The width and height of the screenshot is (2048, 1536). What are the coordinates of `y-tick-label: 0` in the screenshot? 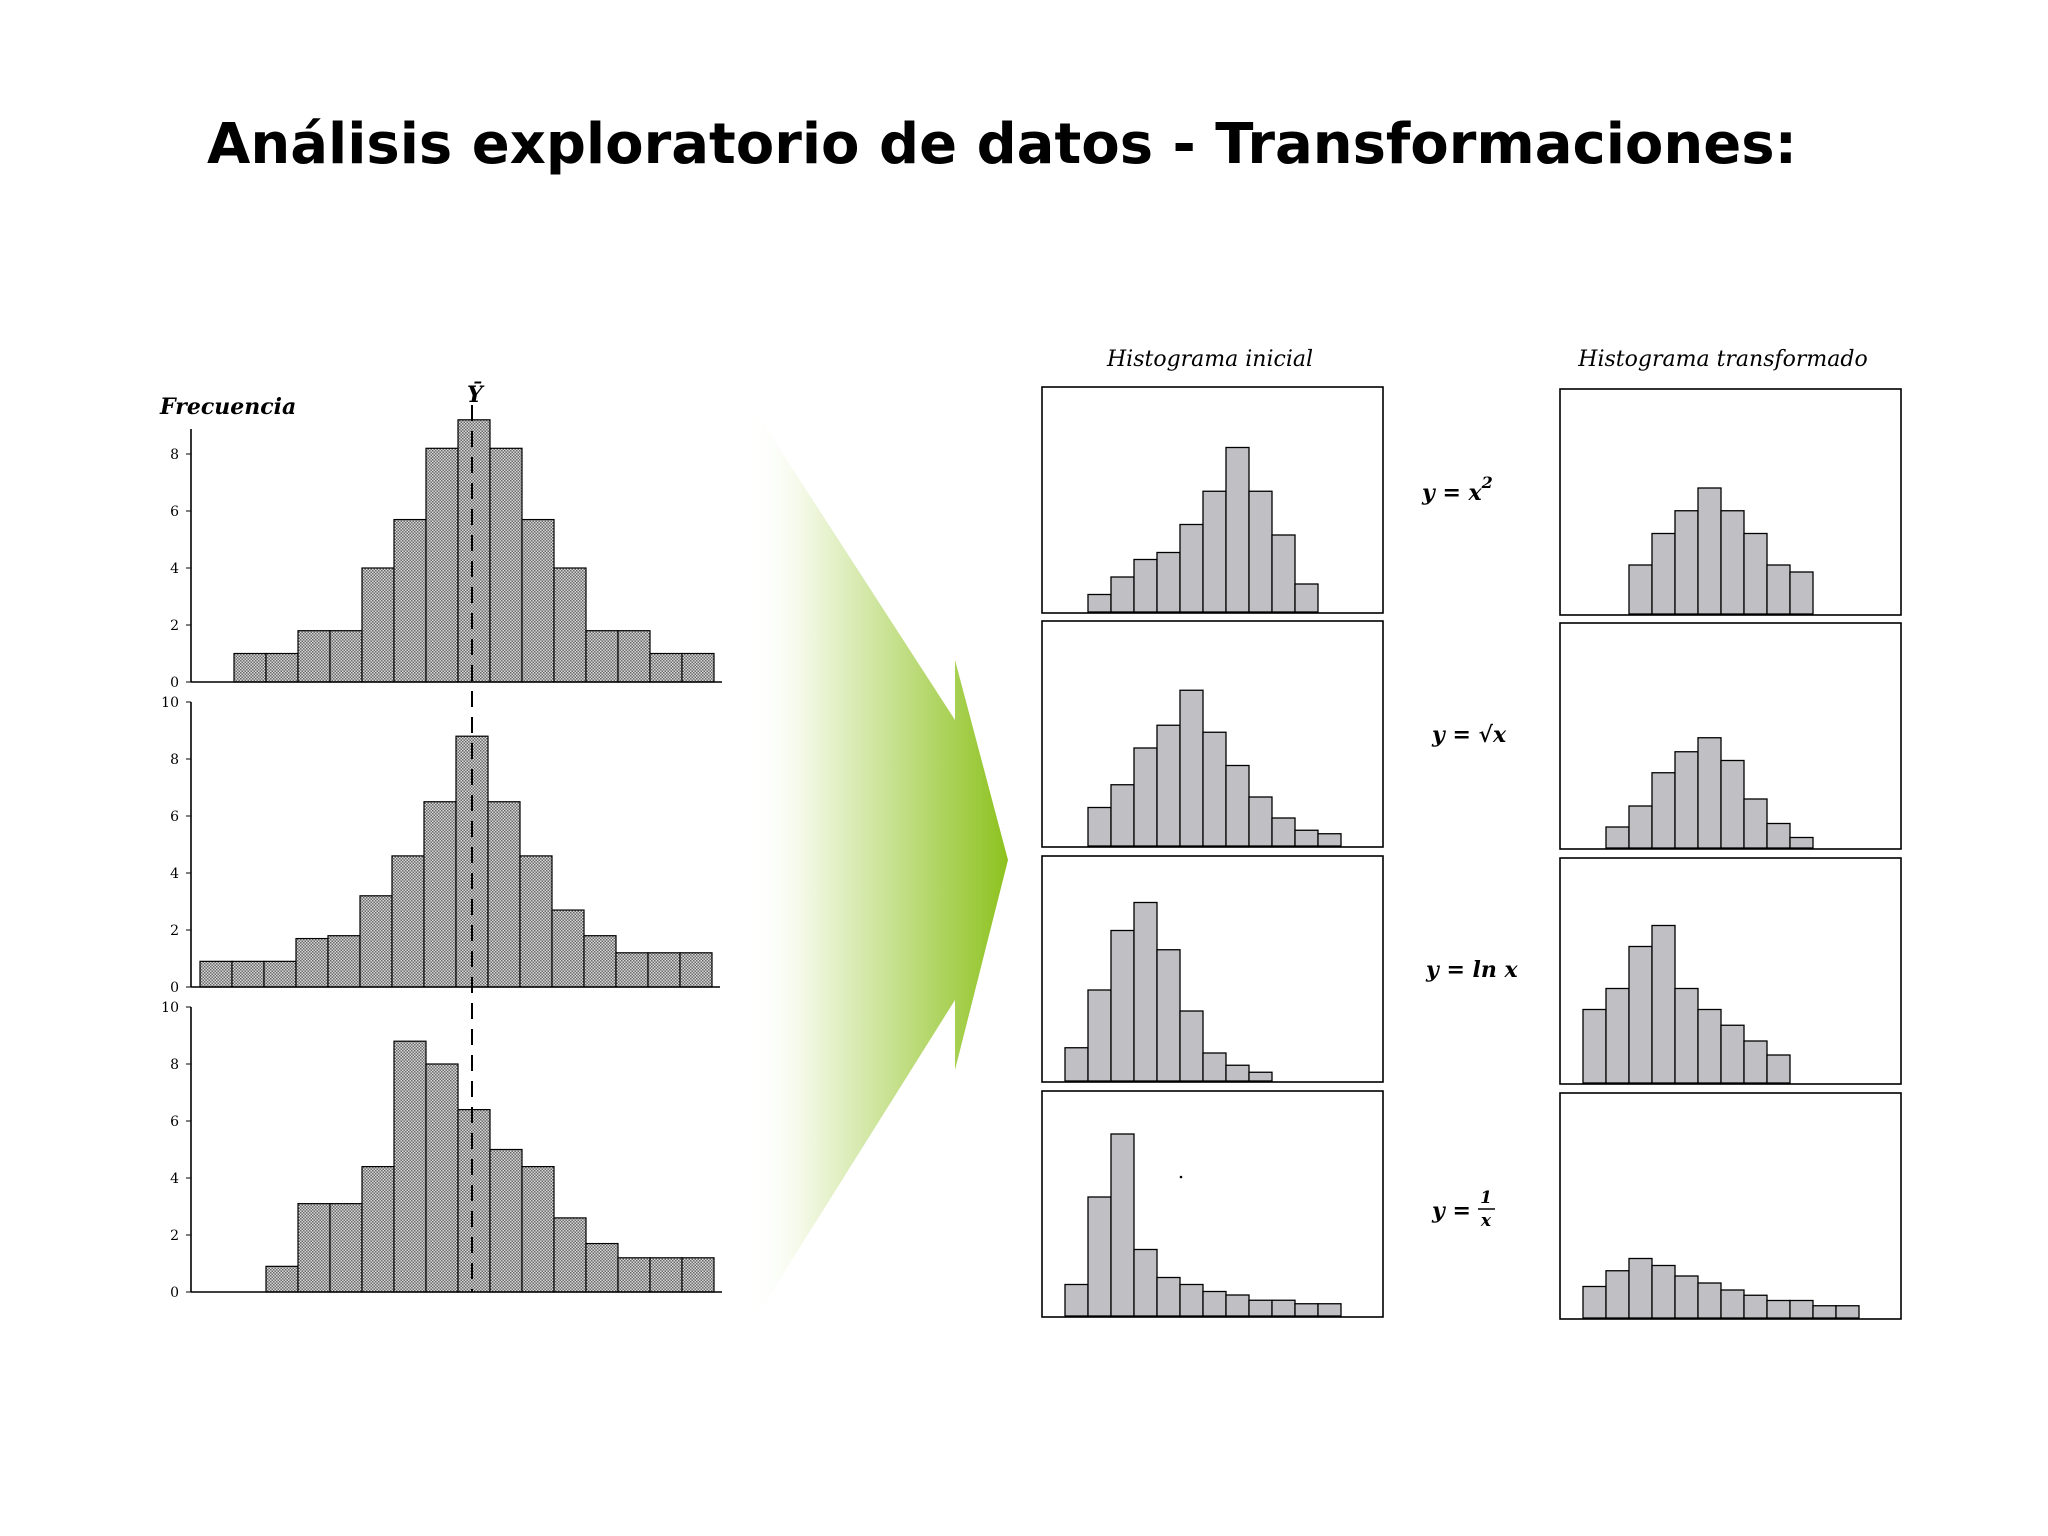 It's located at (174, 988).